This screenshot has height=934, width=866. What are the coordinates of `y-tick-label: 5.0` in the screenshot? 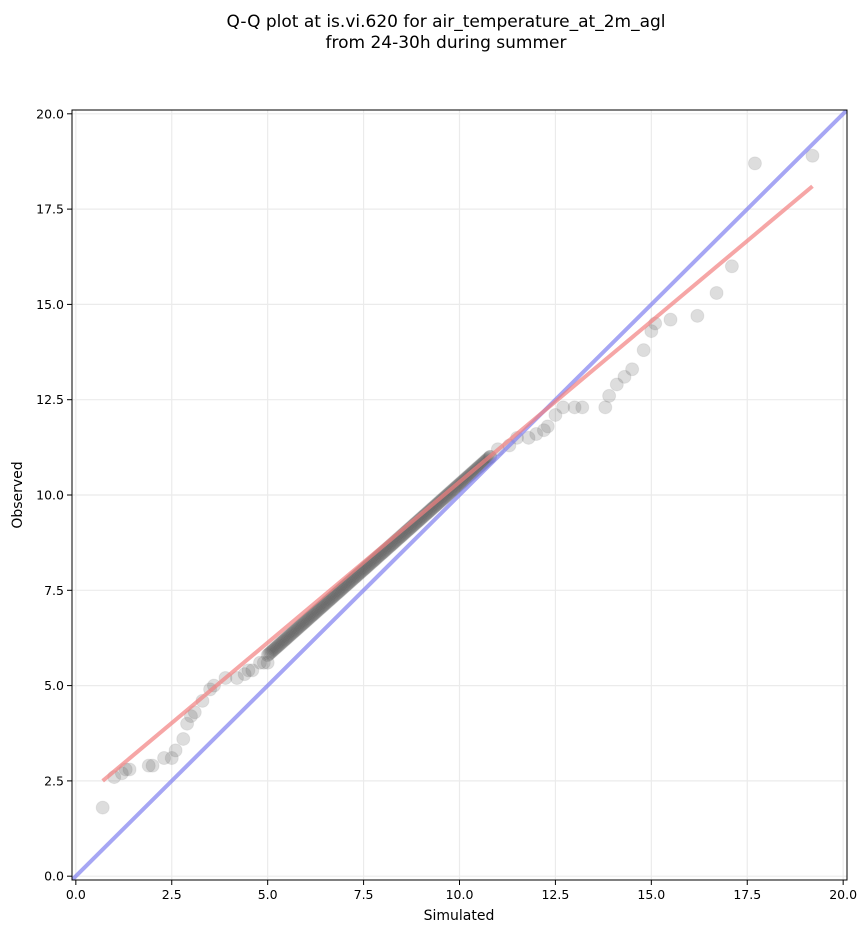 It's located at (54, 685).